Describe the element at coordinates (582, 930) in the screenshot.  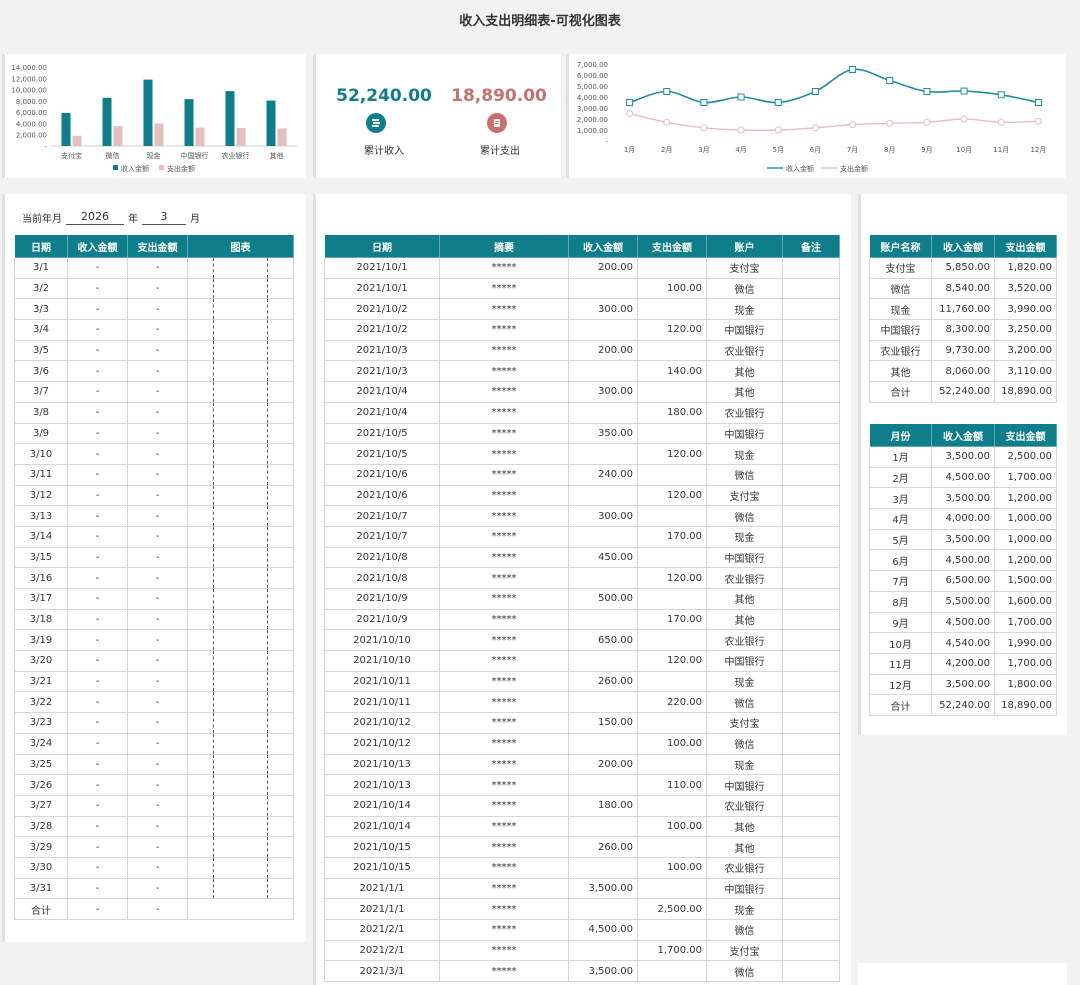
I see `table-row: 2021/2/1 ***** 4,500.00 微信` at that location.